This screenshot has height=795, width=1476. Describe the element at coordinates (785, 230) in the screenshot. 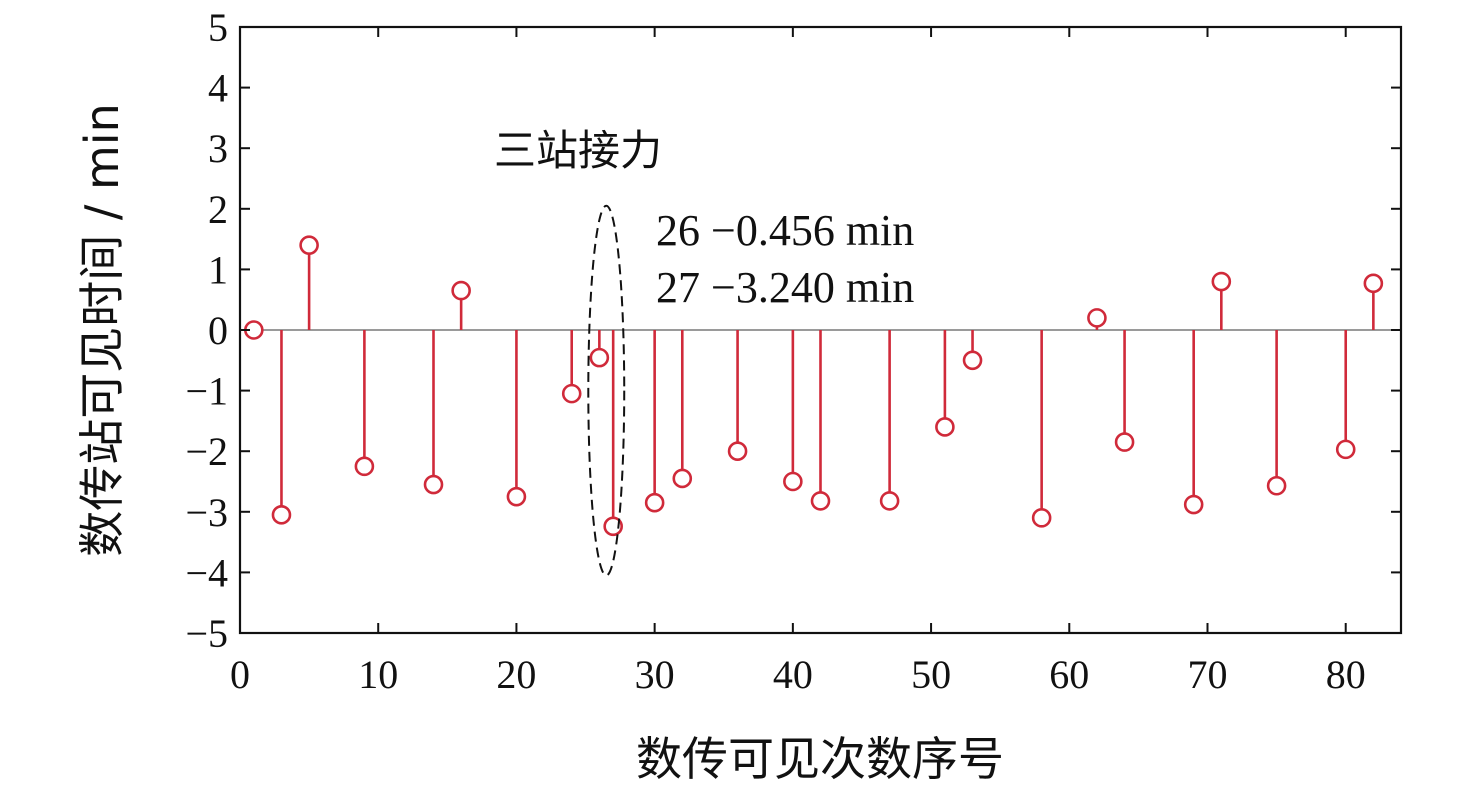

I see `annotation-line-1: 26 −0.456 min` at that location.